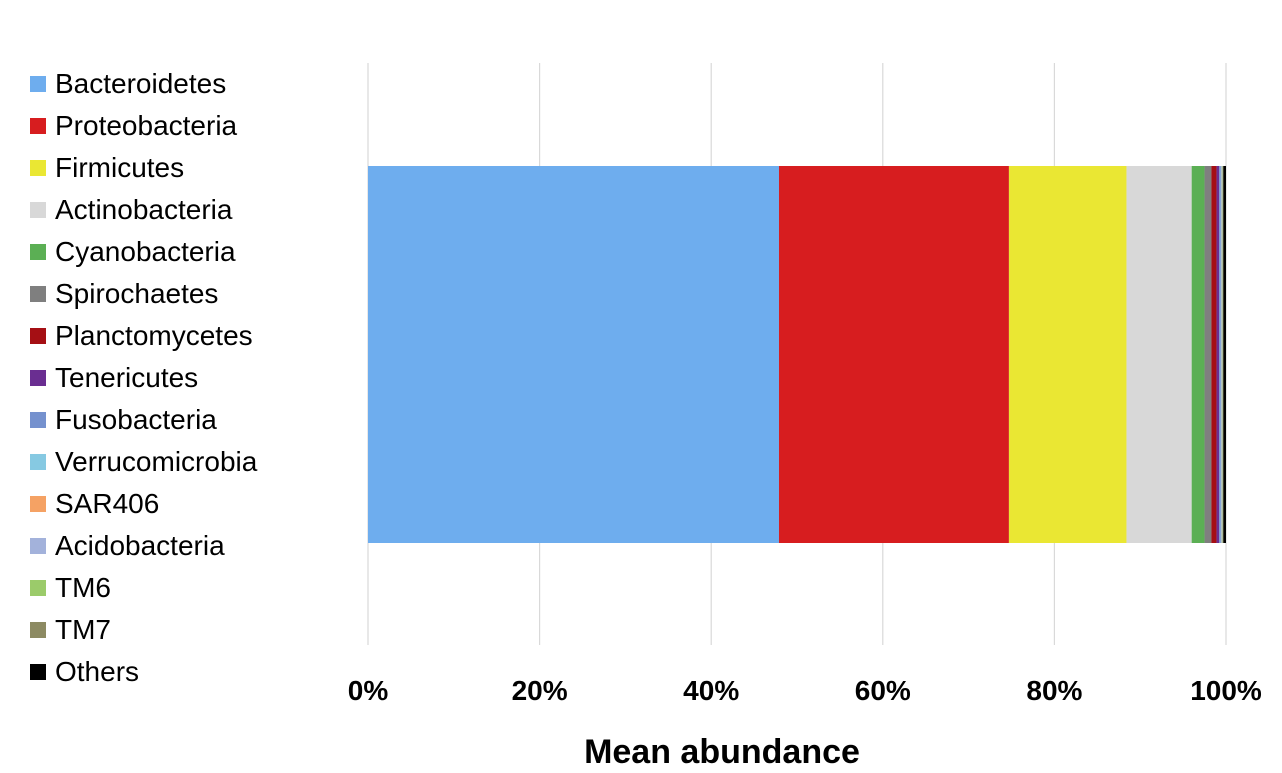 The width and height of the screenshot is (1282, 773). What do you see at coordinates (1054, 690) in the screenshot?
I see `x-tick-label: 80%` at bounding box center [1054, 690].